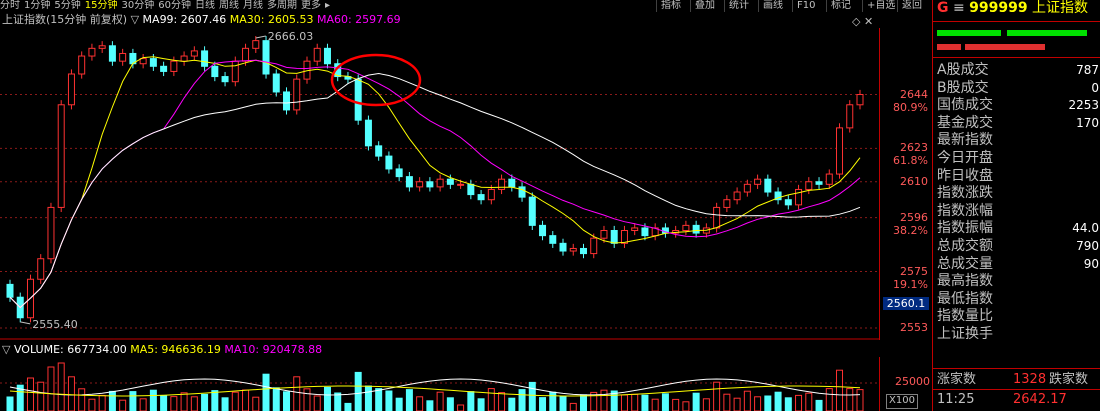 The height and width of the screenshot is (411, 1100). What do you see at coordinates (670, 6) in the screenshot?
I see `toolbar-button: 指标` at bounding box center [670, 6].